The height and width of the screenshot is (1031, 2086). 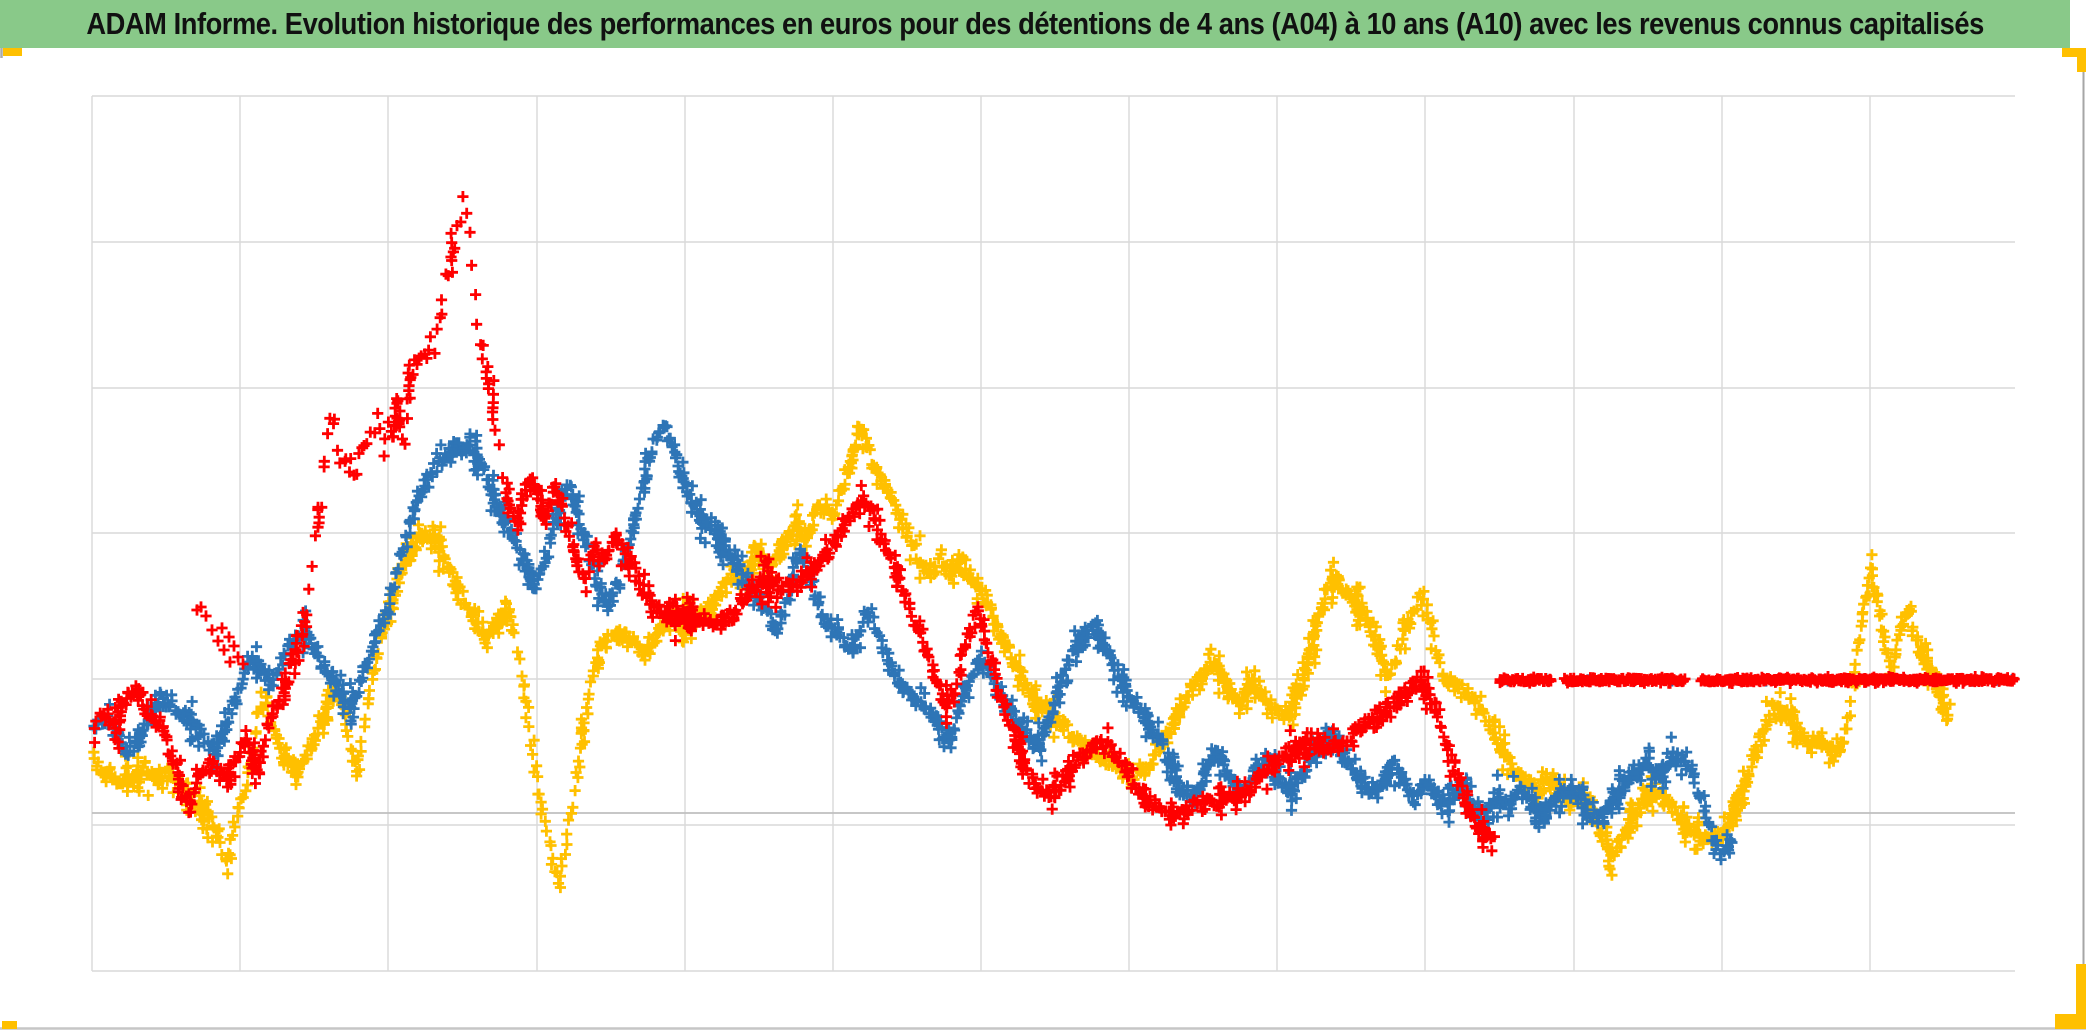 What do you see at coordinates (2070, 1021) in the screenshot?
I see `crop-handle-bottom-right-h` at bounding box center [2070, 1021].